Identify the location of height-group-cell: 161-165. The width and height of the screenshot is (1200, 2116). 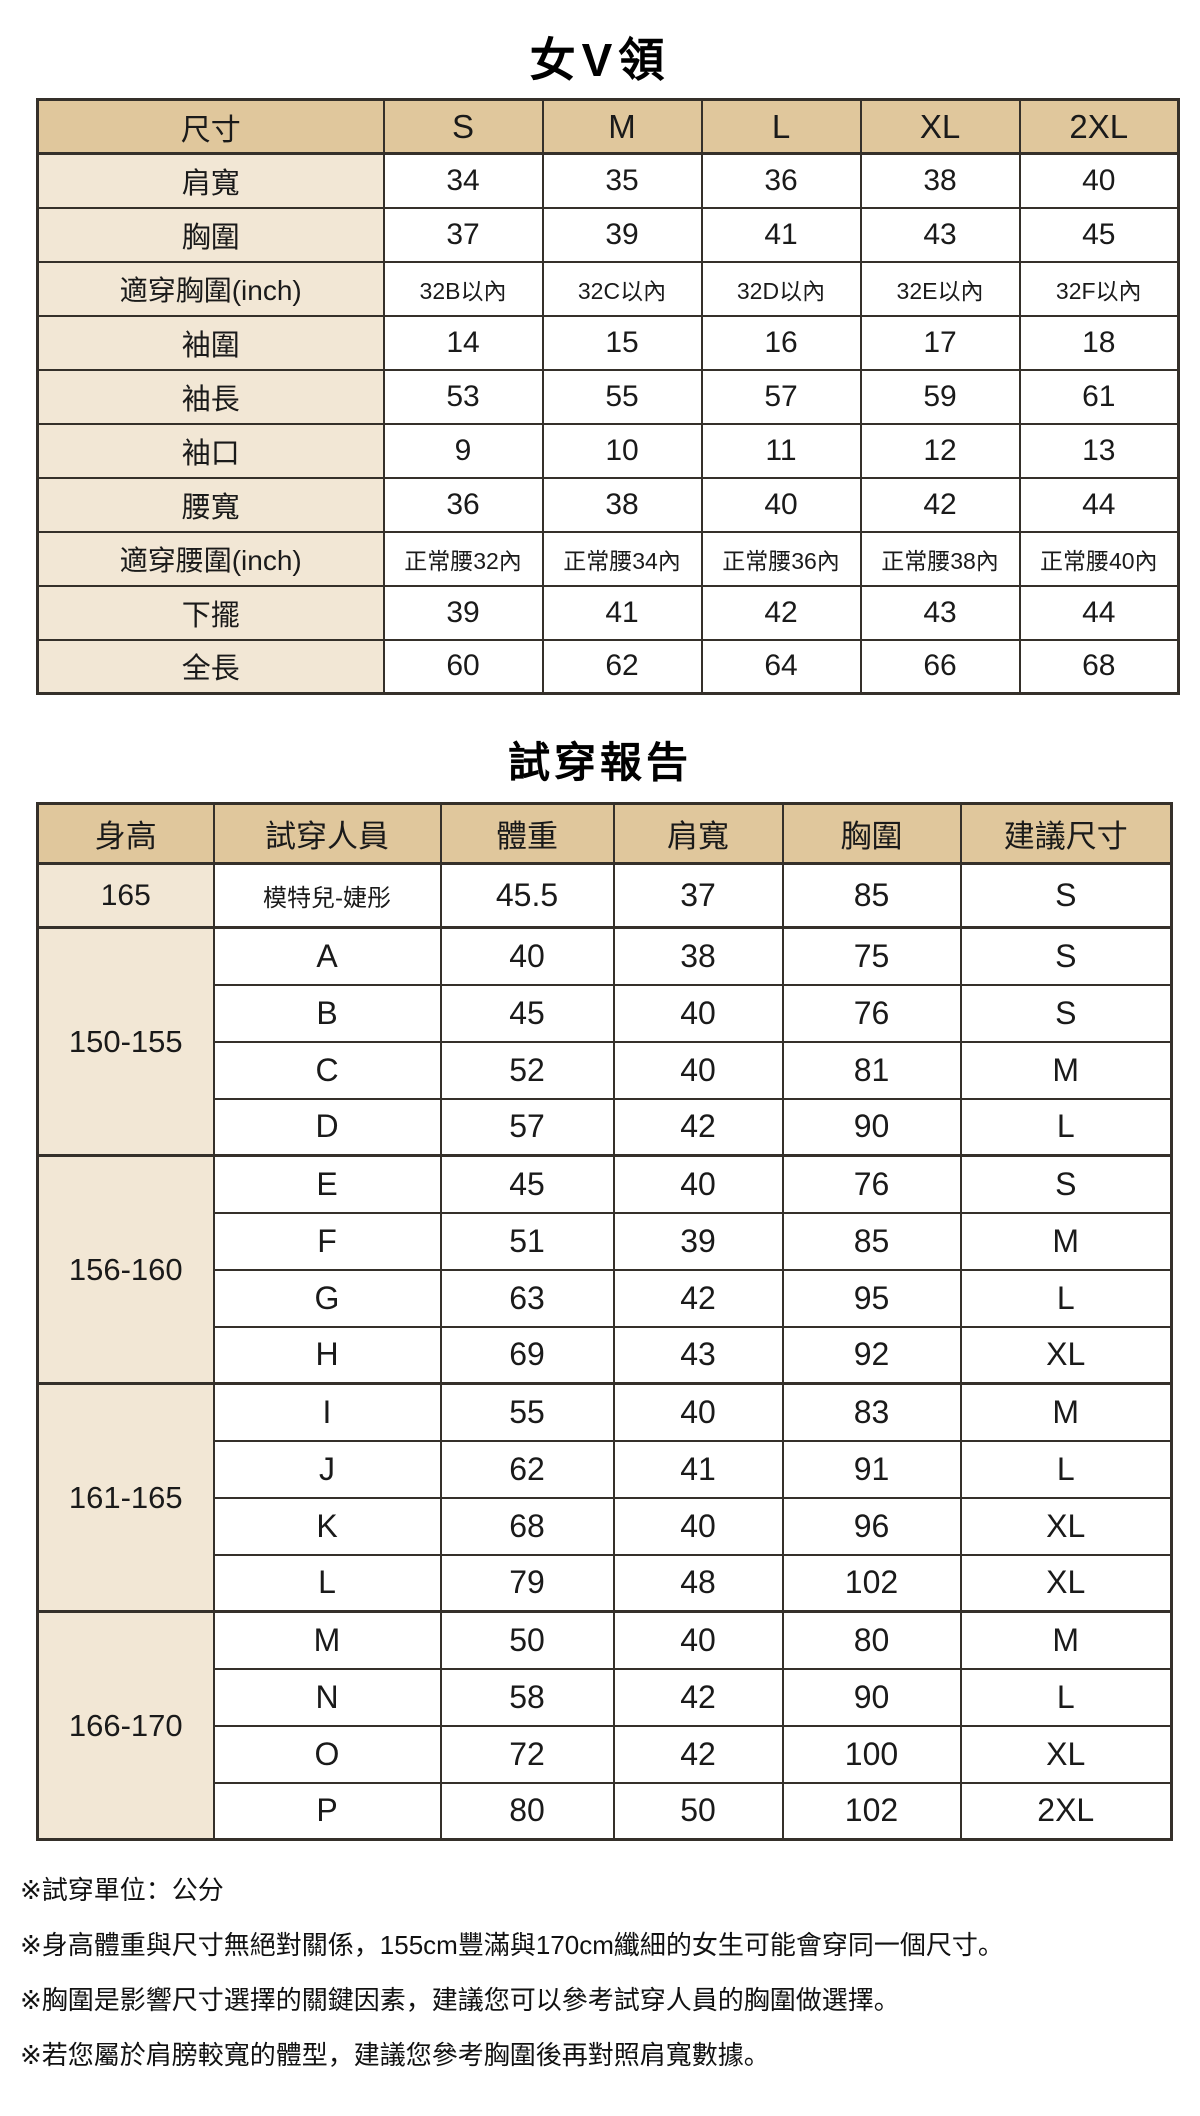
(125, 1497).